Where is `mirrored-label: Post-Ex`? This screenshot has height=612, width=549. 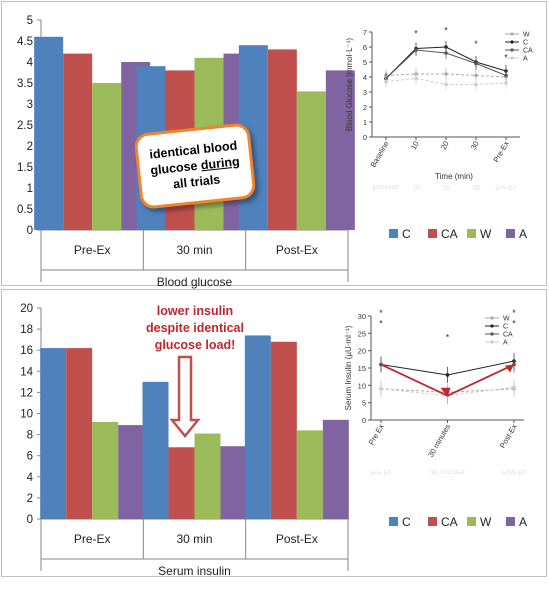 mirrored-label: Post-Ex is located at coordinates (514, 471).